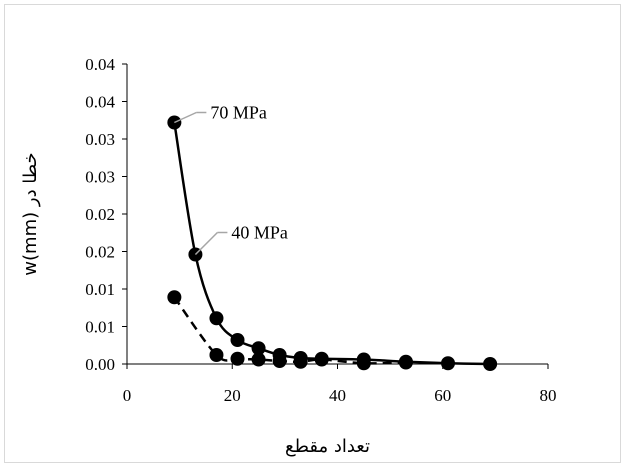  Describe the element at coordinates (232, 395) in the screenshot. I see `x-tick-label: 20` at that location.